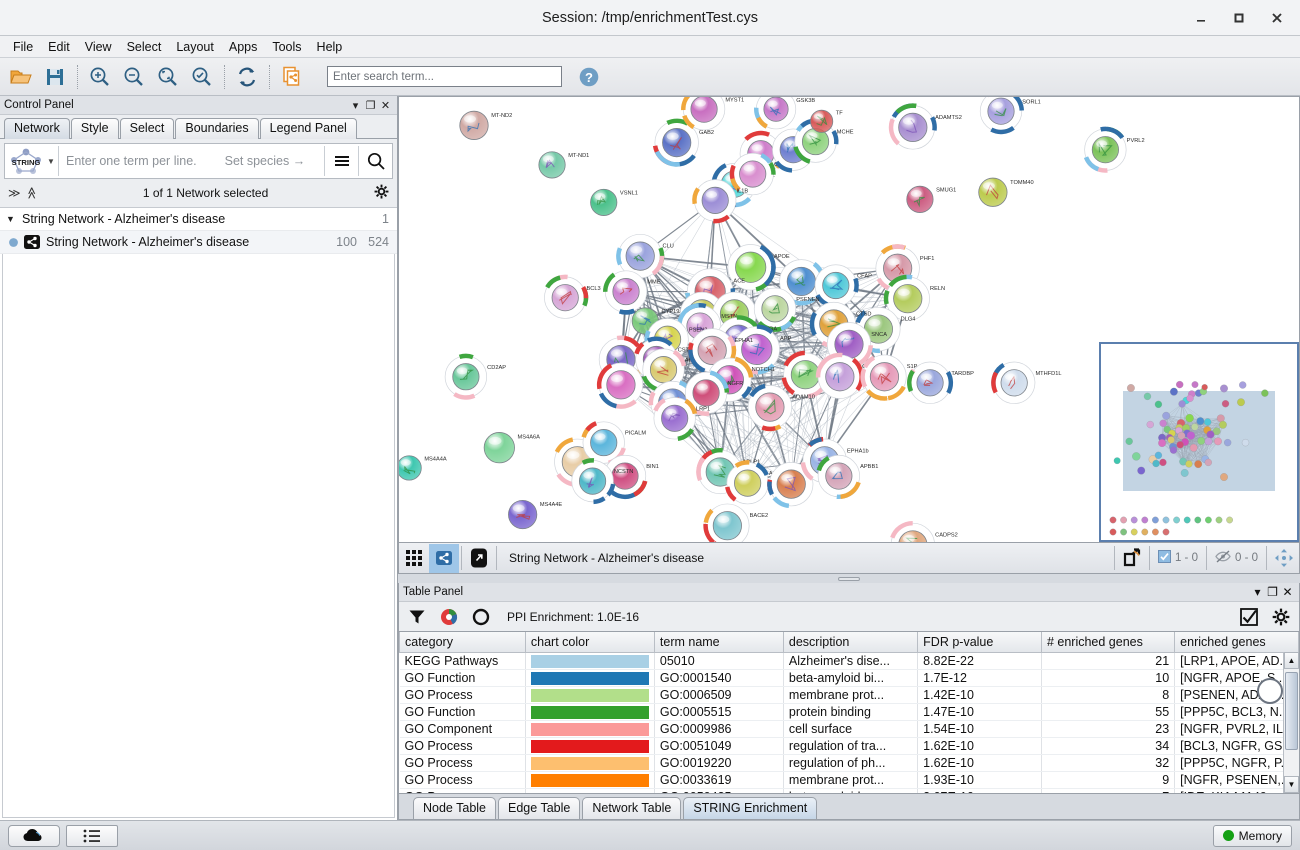  Describe the element at coordinates (931, 199) in the screenshot. I see `network-node: SMUG1` at that location.